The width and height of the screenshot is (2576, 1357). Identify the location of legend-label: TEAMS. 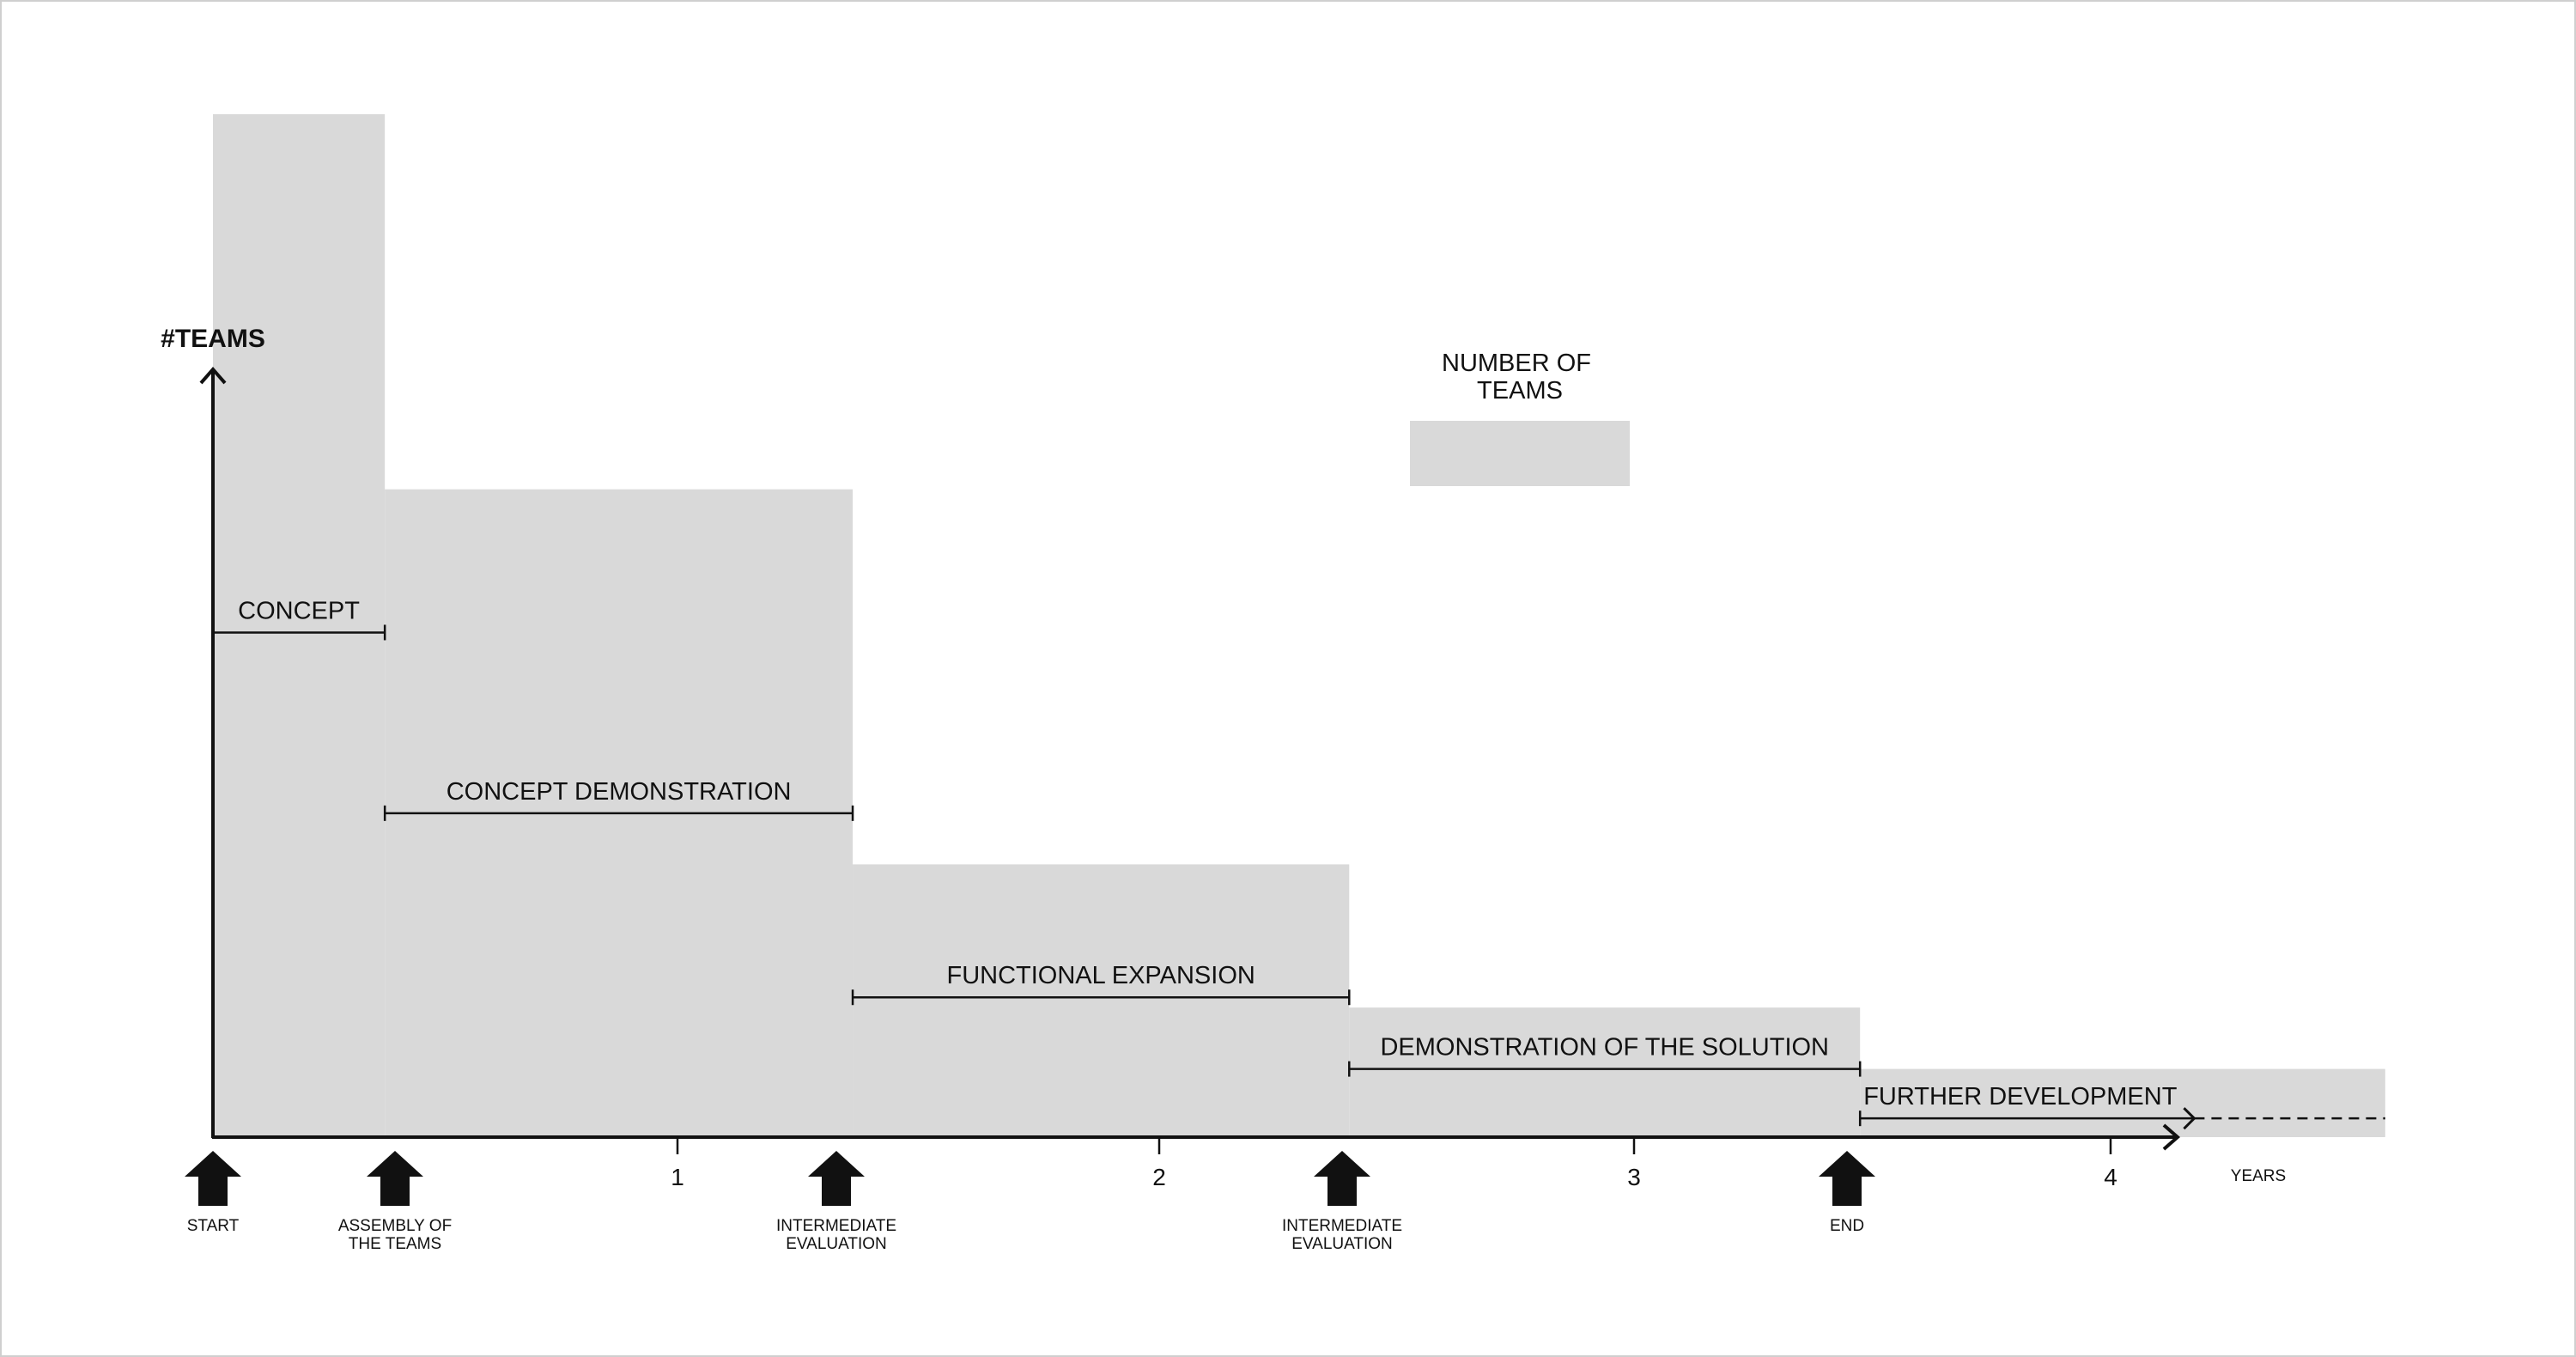
(1520, 391).